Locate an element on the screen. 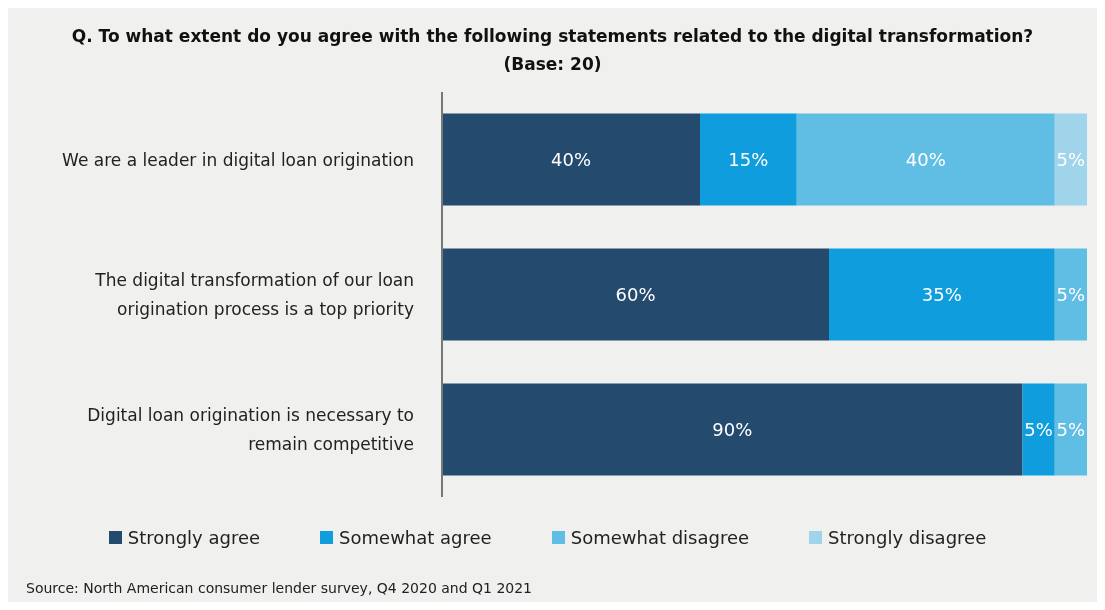 This screenshot has height=610, width=1105. data-label: 35% is located at coordinates (941, 295).